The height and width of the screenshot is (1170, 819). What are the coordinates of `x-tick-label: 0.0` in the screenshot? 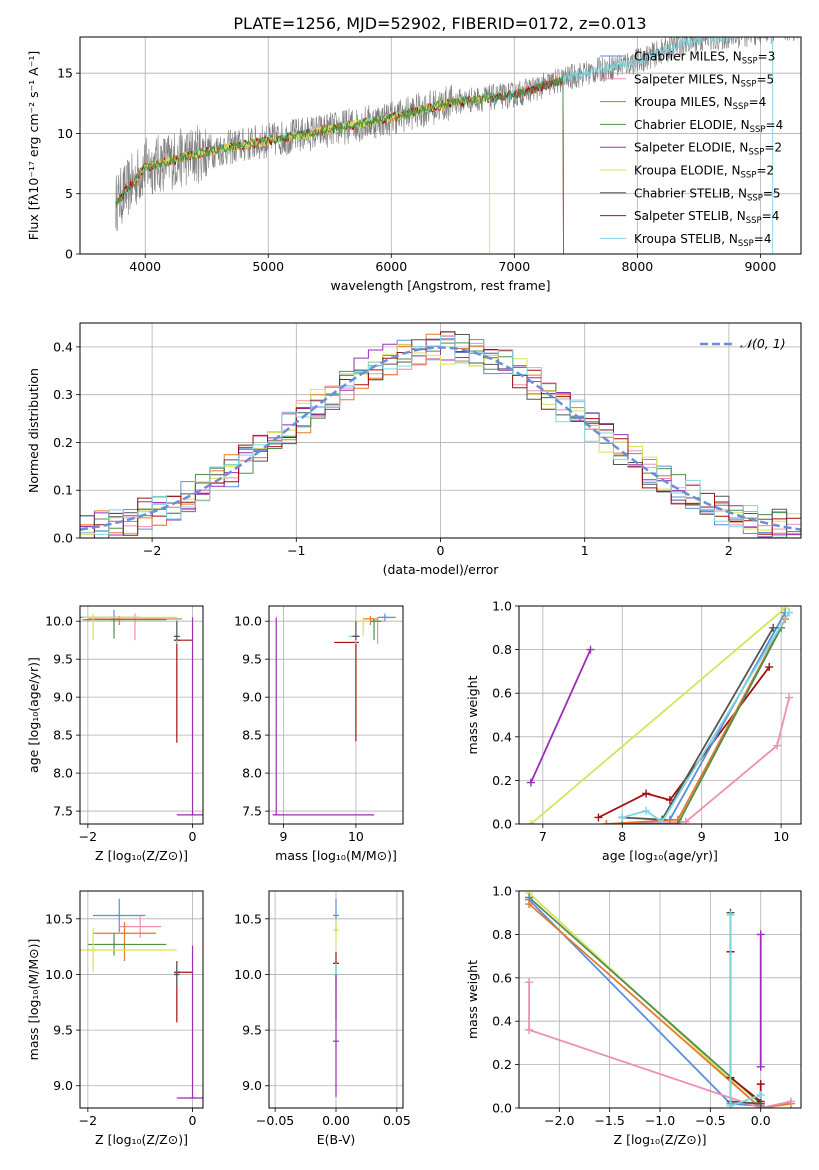 It's located at (761, 1120).